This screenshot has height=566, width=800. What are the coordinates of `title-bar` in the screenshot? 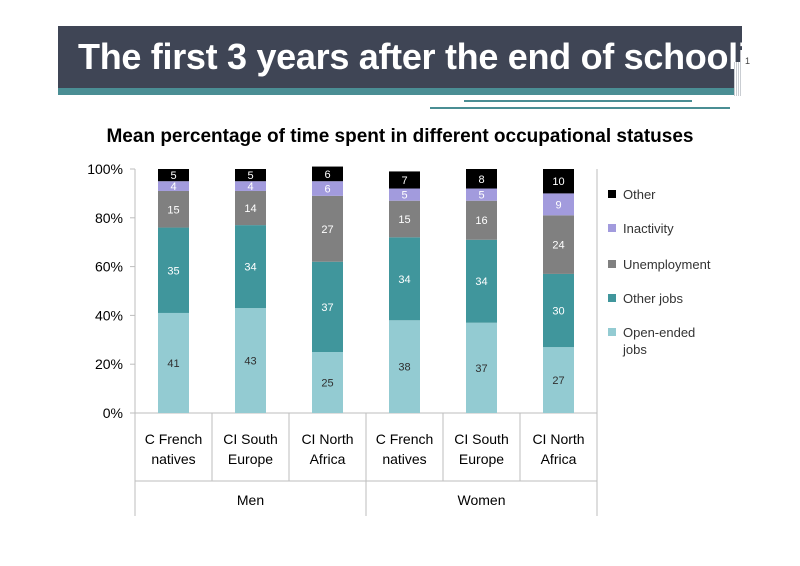 It's located at (400, 57).